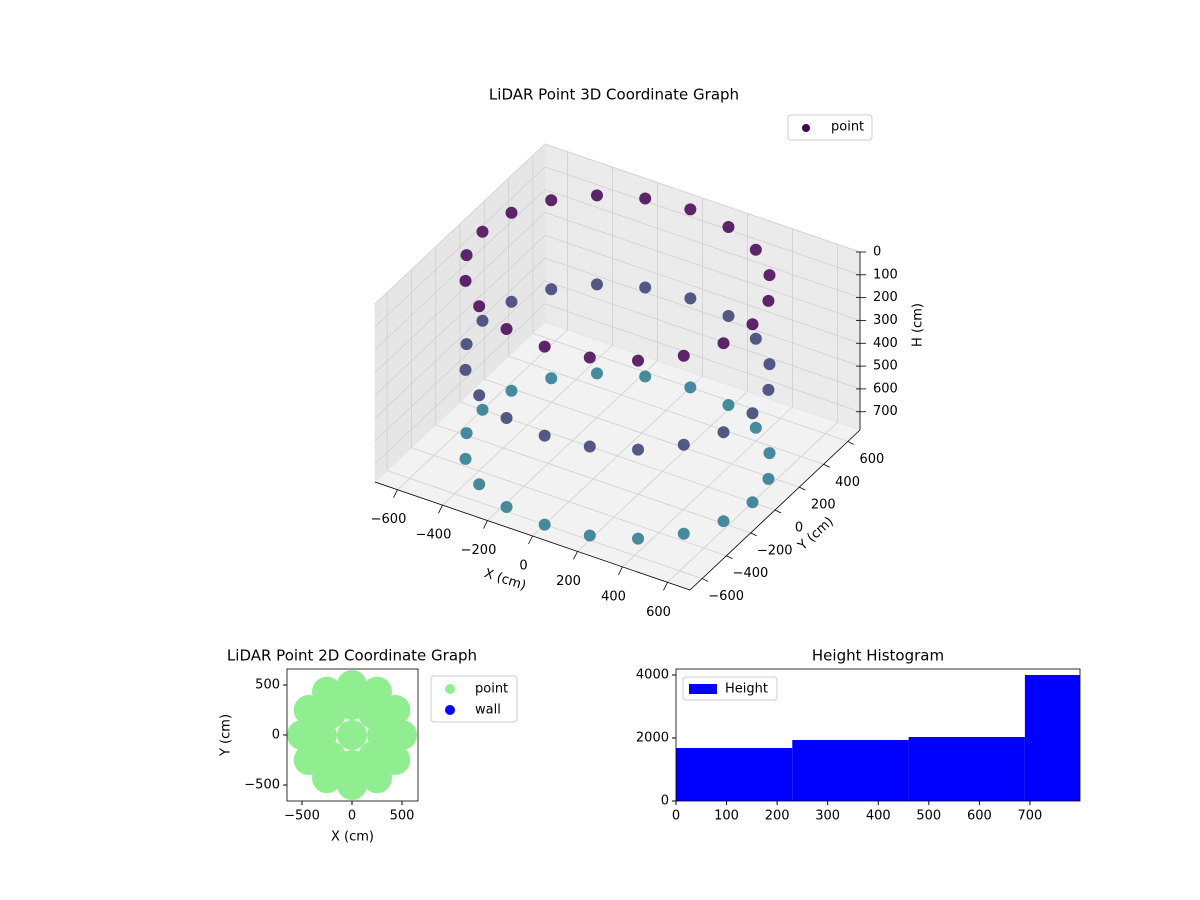 Image resolution: width=1200 pixels, height=900 pixels. What do you see at coordinates (885, 297) in the screenshot?
I see `z-tick-label: 200` at bounding box center [885, 297].